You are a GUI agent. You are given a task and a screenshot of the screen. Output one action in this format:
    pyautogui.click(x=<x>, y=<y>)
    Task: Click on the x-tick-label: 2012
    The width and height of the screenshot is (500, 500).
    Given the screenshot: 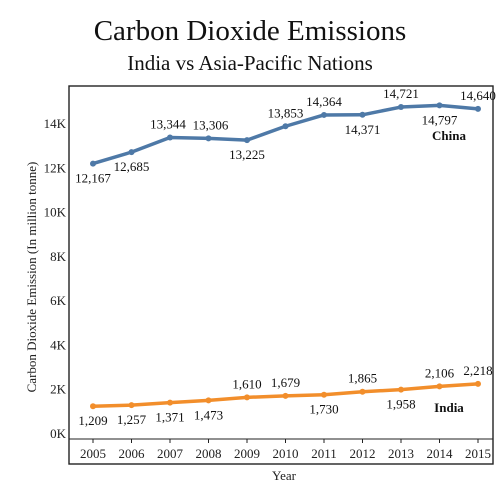 What is the action you would take?
    pyautogui.click(x=363, y=453)
    